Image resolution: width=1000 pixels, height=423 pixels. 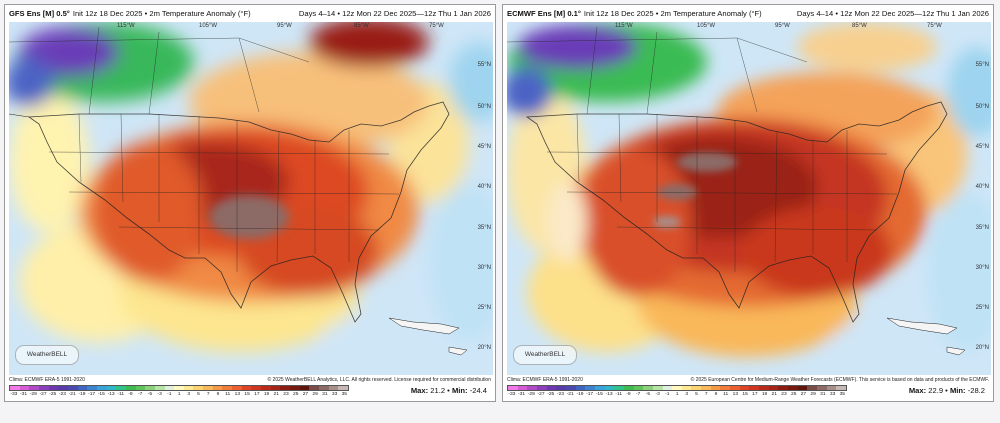 I want to click on colorbar-tick: -19, so click(x=580, y=394).